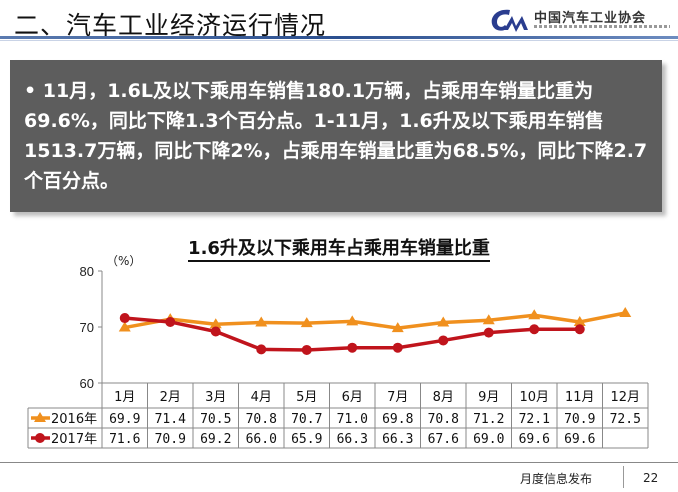 The image size is (678, 492). Describe the element at coordinates (170, 25) in the screenshot. I see `page-title: 二、汽车工业经济运行情况` at that location.